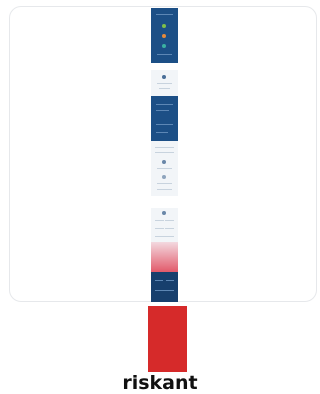 The height and width of the screenshot is (394, 320). I want to click on thumb-section-content, so click(164, 168).